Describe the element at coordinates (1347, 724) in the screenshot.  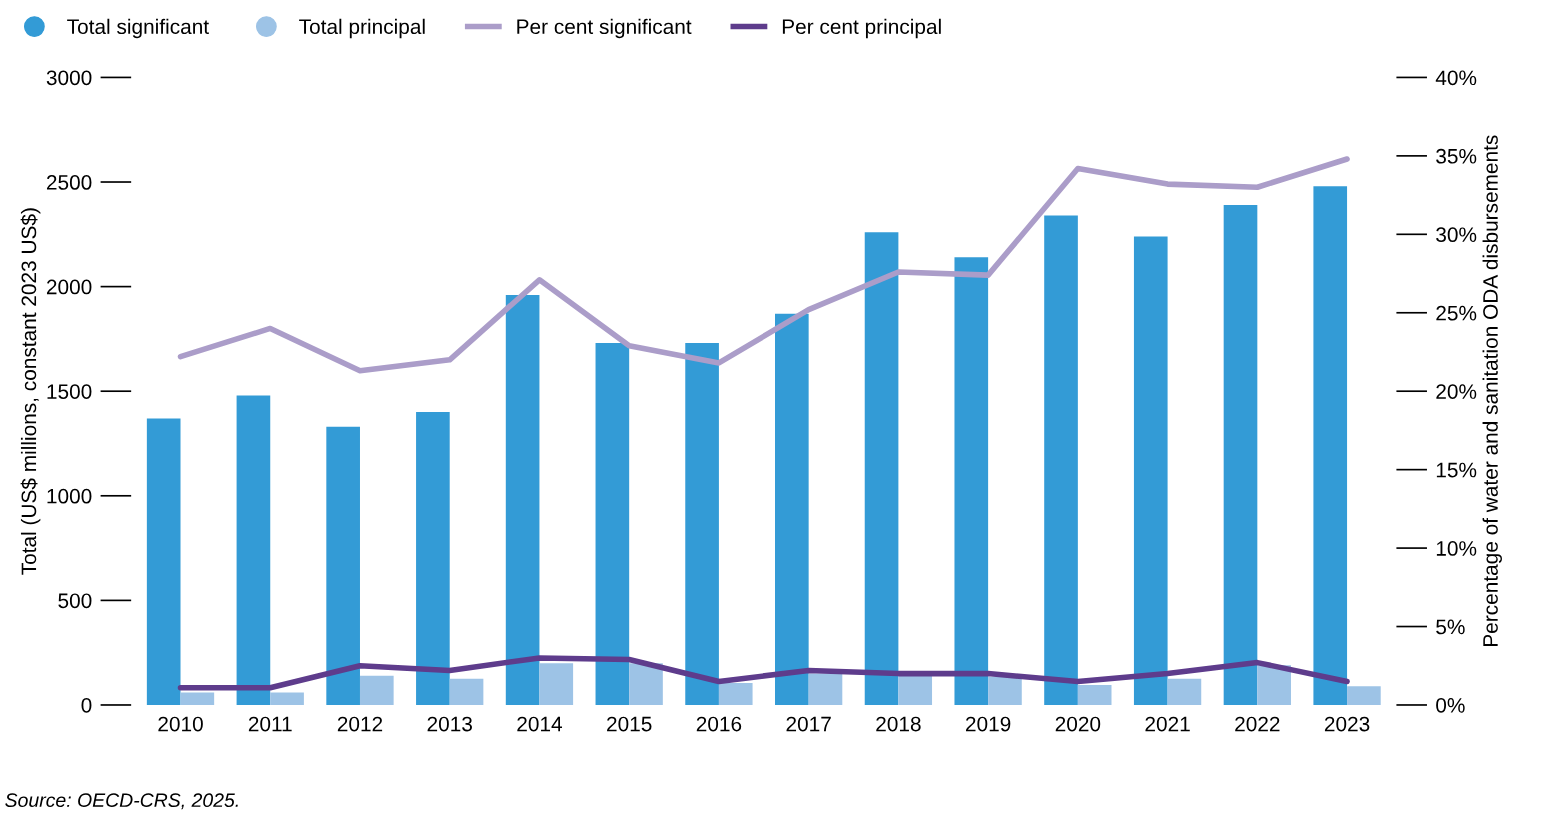
I see `x-tick-label: 2023` at that location.